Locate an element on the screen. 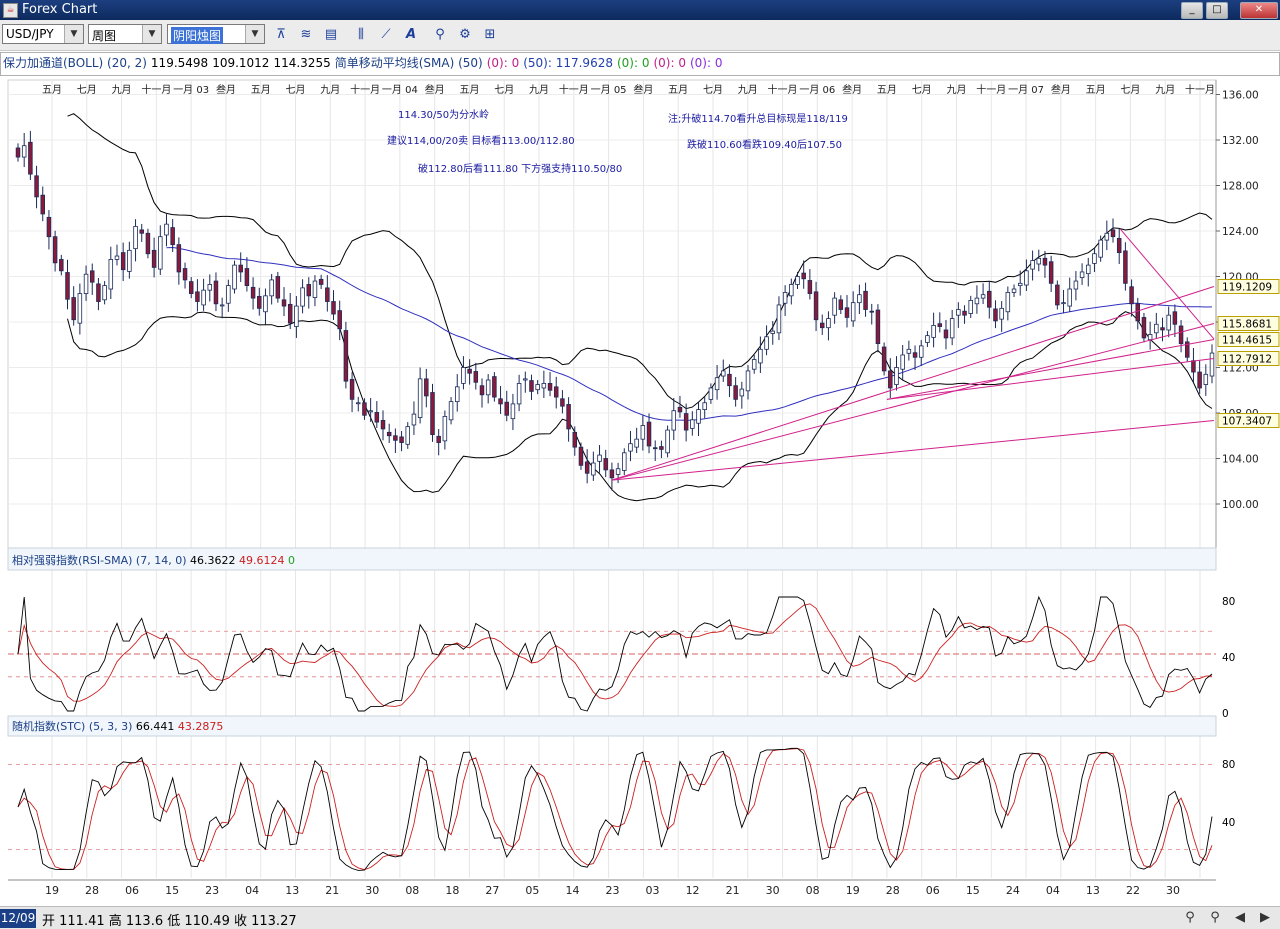  stc-axis-label: 40 is located at coordinates (1228, 823).